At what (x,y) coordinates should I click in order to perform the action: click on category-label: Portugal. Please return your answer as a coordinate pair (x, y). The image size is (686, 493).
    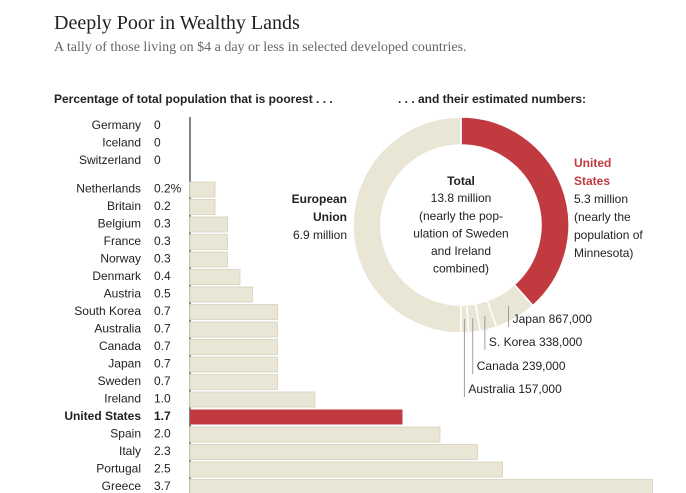
    Looking at the image, I should click on (118, 469).